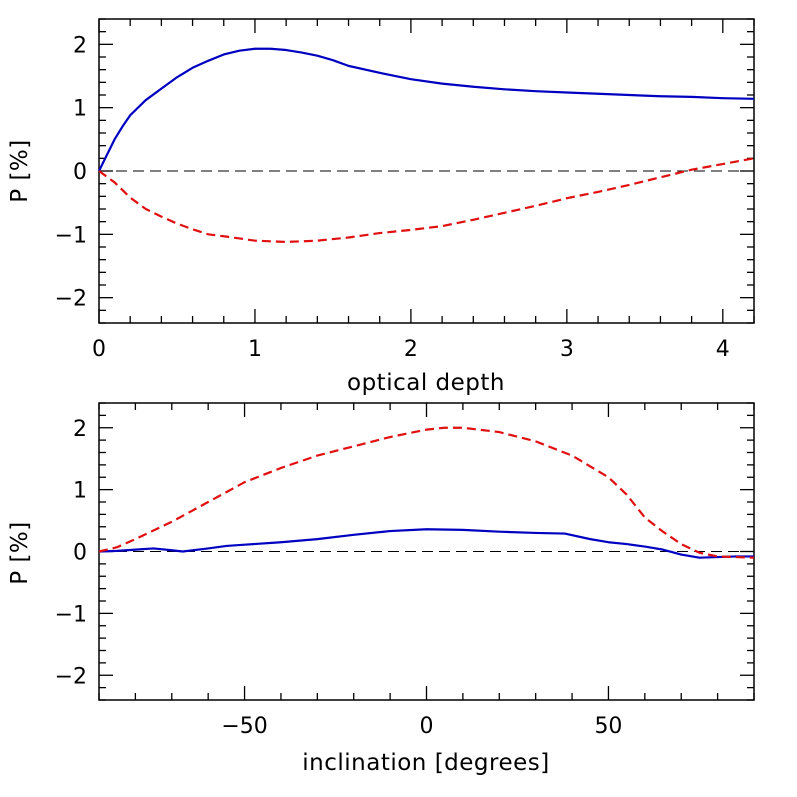 The height and width of the screenshot is (797, 797). Describe the element at coordinates (71, 299) in the screenshot. I see `top-y-tick-label: −2` at that location.